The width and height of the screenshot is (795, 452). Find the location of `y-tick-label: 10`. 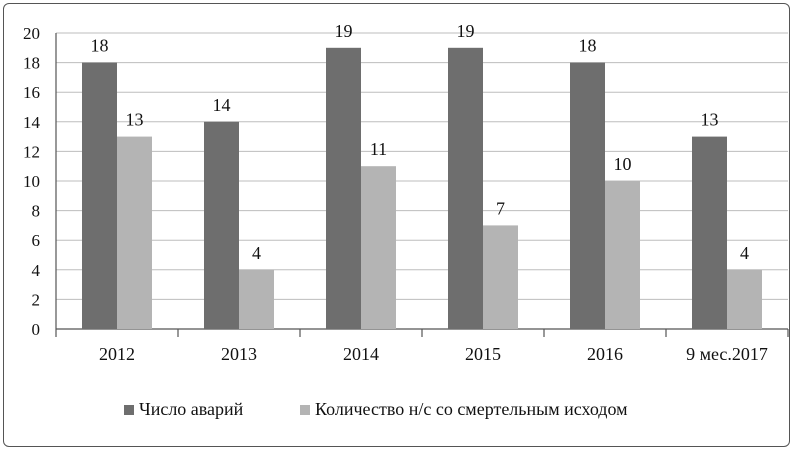

y-tick-label: 10 is located at coordinates (31, 181).